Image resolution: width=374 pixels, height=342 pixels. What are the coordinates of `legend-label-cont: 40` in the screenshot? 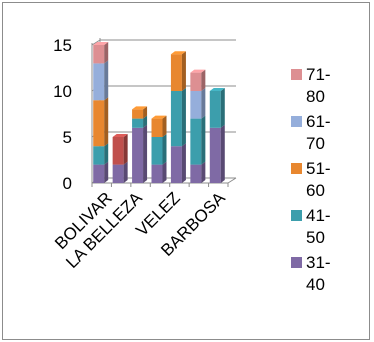 It's located at (315, 284).